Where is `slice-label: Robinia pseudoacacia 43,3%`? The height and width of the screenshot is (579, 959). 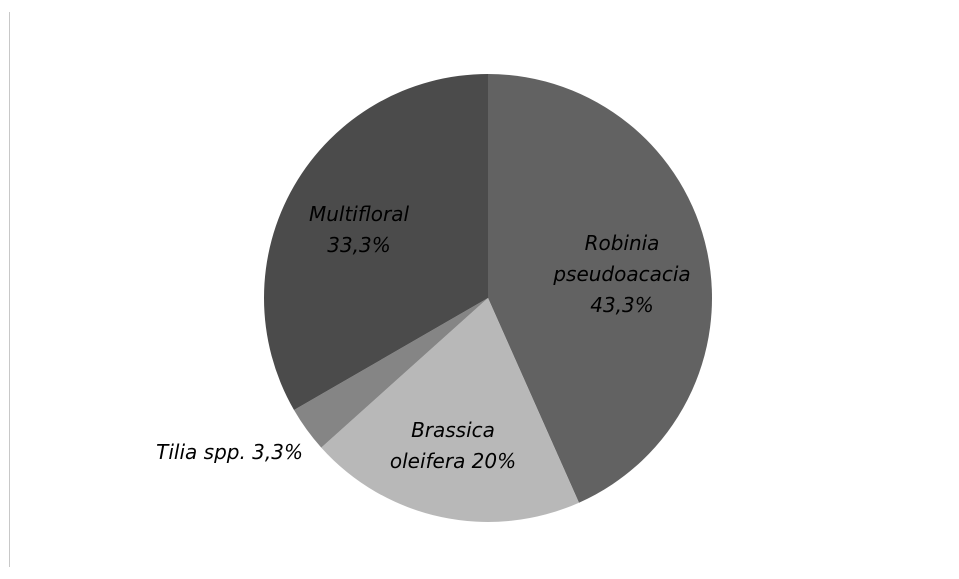
slice-label: Robinia pseudoacacia 43,3% is located at coordinates (621, 274).